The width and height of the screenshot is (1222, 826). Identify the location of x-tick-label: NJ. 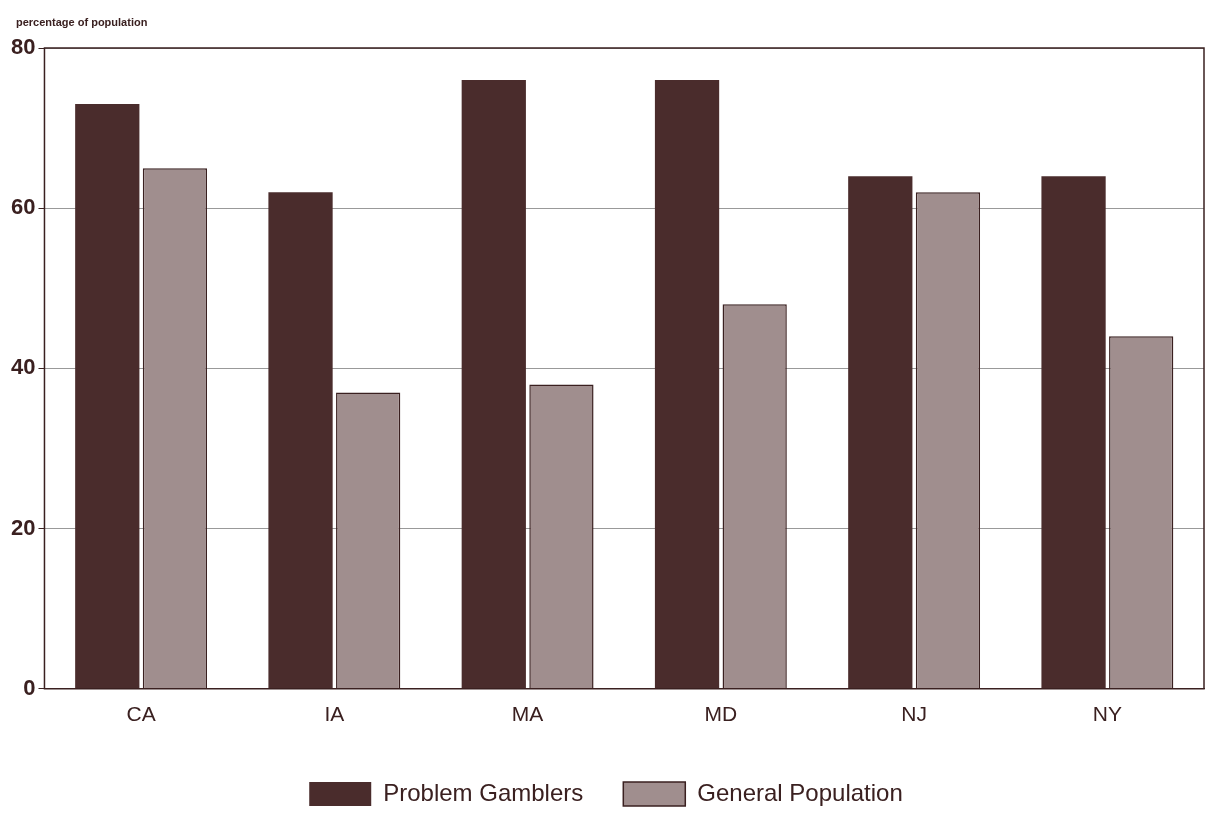
(914, 714).